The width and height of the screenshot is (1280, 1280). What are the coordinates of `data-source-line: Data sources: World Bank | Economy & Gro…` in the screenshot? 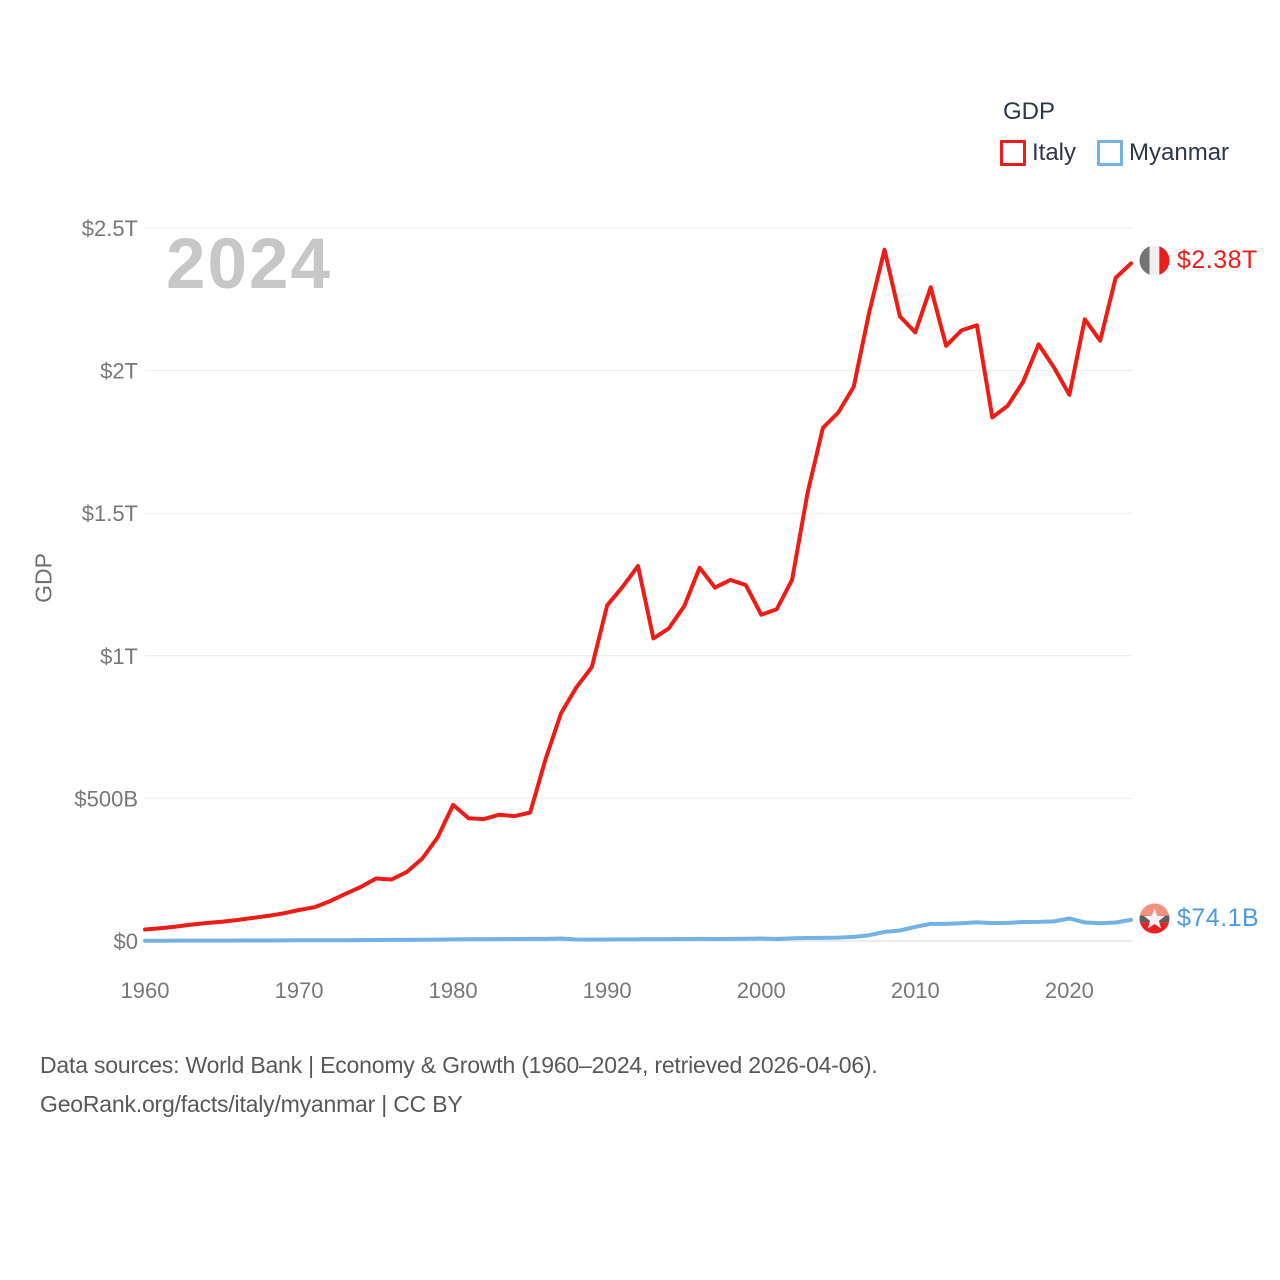 It's located at (459, 1065).